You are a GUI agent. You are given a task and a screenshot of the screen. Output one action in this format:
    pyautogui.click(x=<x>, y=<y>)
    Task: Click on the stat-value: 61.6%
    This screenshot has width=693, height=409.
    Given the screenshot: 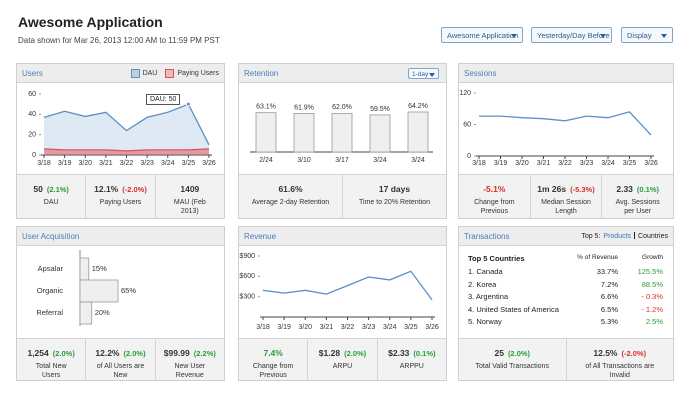 What is the action you would take?
    pyautogui.click(x=290, y=189)
    